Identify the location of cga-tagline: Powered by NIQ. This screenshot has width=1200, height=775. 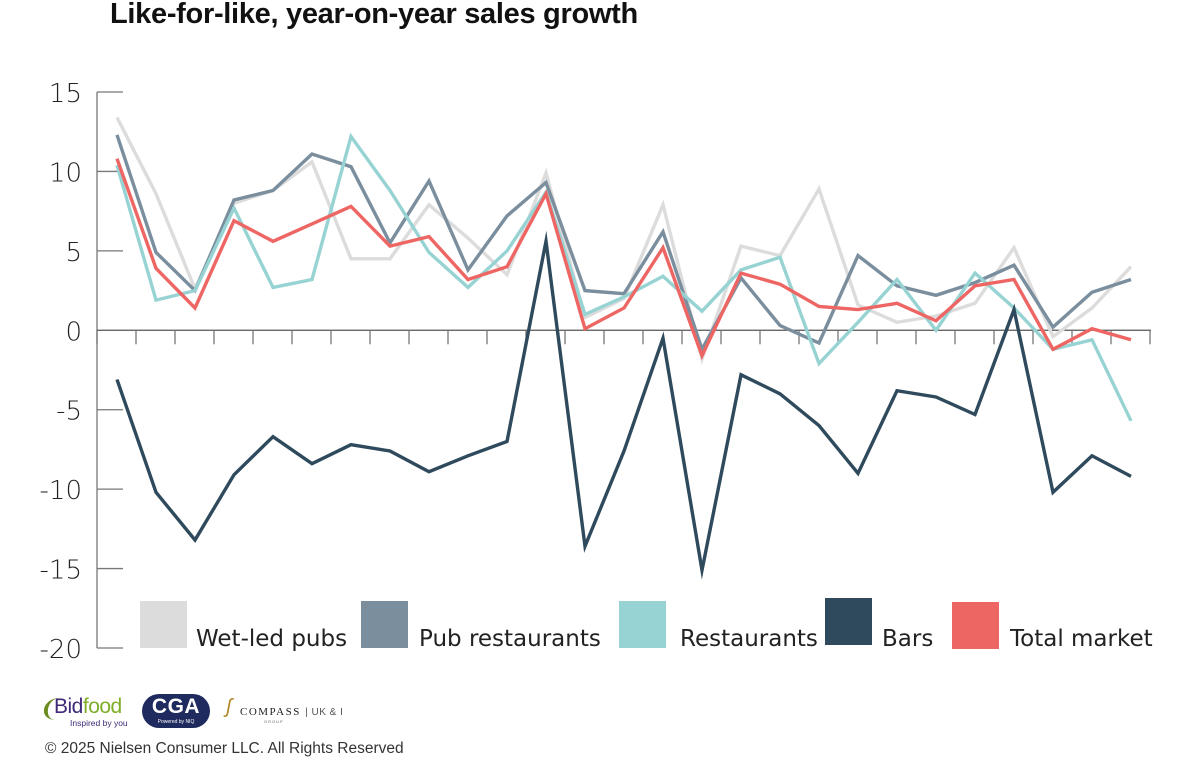
(176, 722).